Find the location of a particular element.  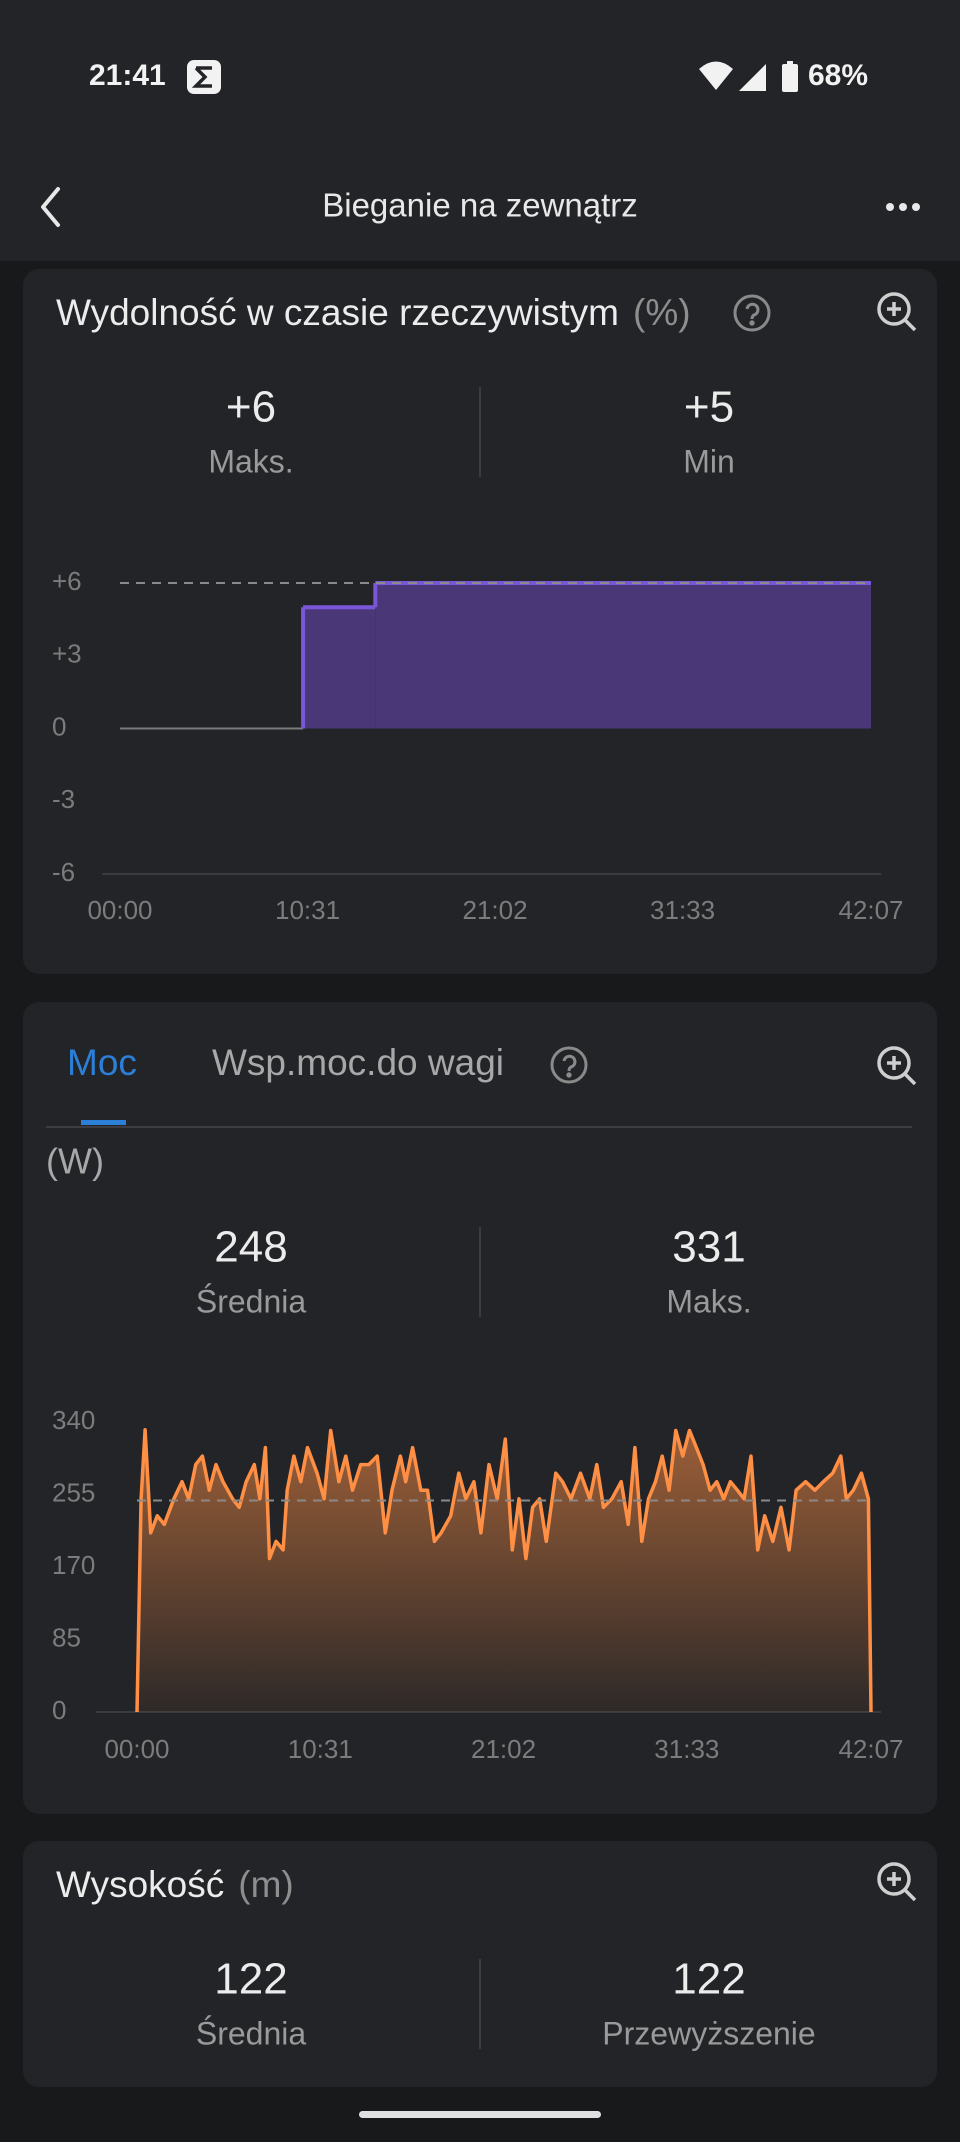

stat-label: Przewyższenie is located at coordinates (708, 2033).